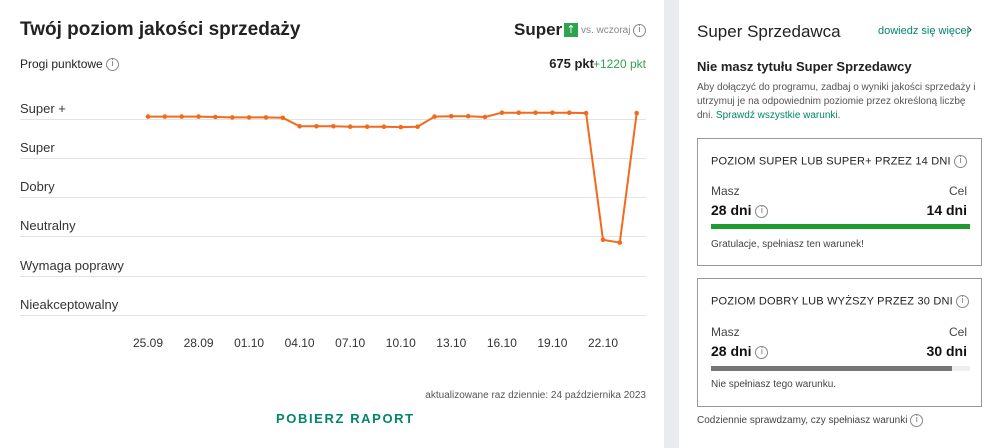 This screenshot has width=999, height=448. What do you see at coordinates (43, 108) in the screenshot?
I see `level-label-super-plus: Super +` at bounding box center [43, 108].